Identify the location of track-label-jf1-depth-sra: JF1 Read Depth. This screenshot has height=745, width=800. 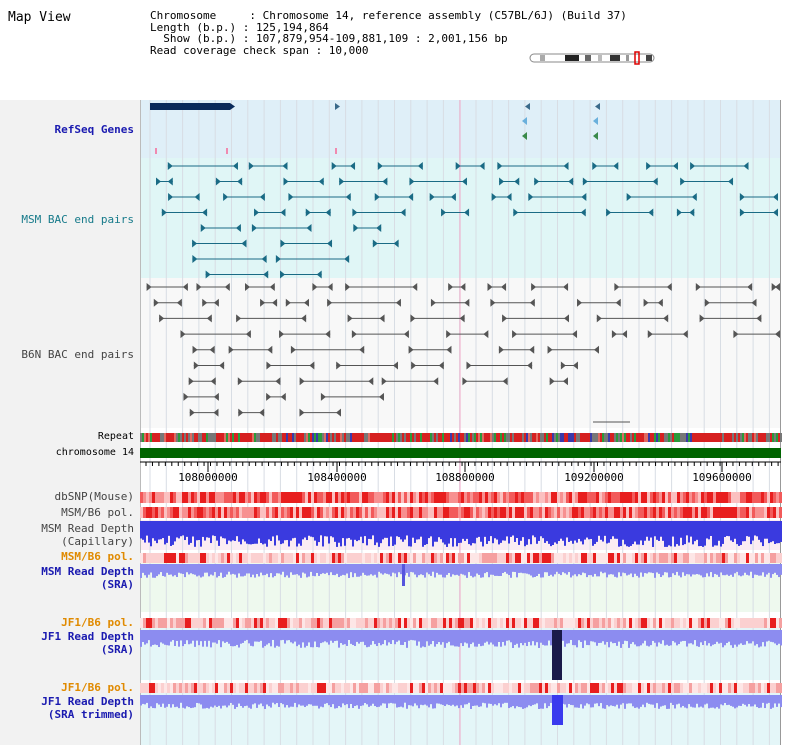
(87, 636).